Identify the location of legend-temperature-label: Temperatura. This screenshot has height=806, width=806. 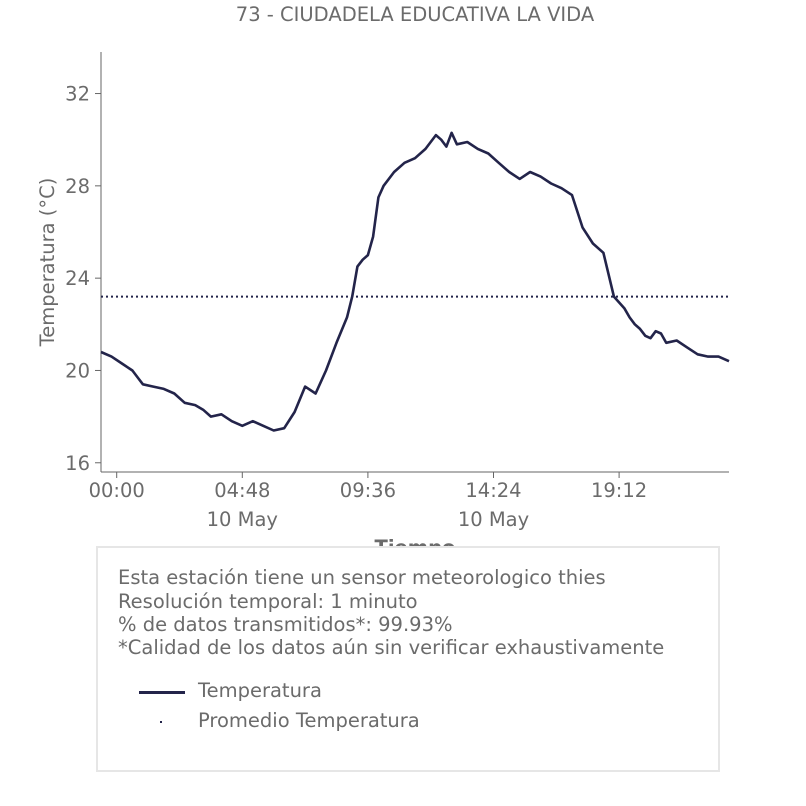
(260, 690).